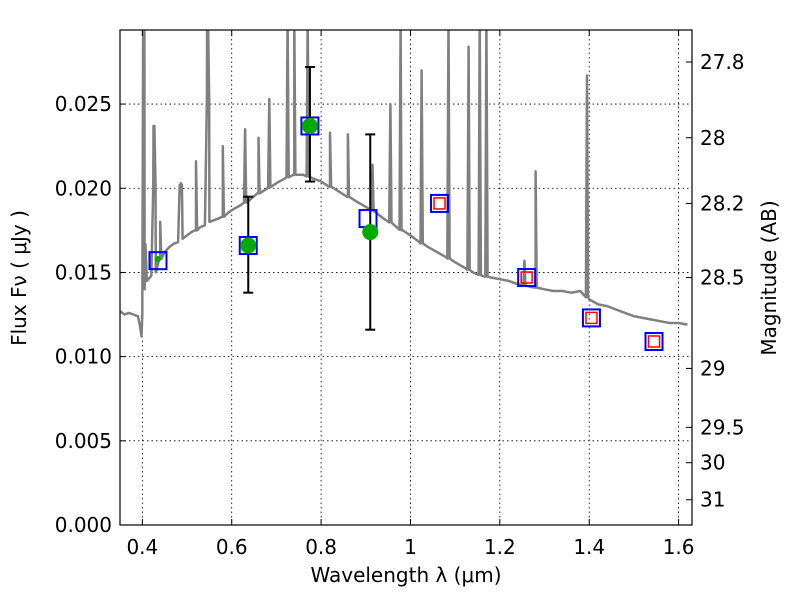 The height and width of the screenshot is (600, 800). I want to click on y-tick-label: 0.005, so click(83, 441).